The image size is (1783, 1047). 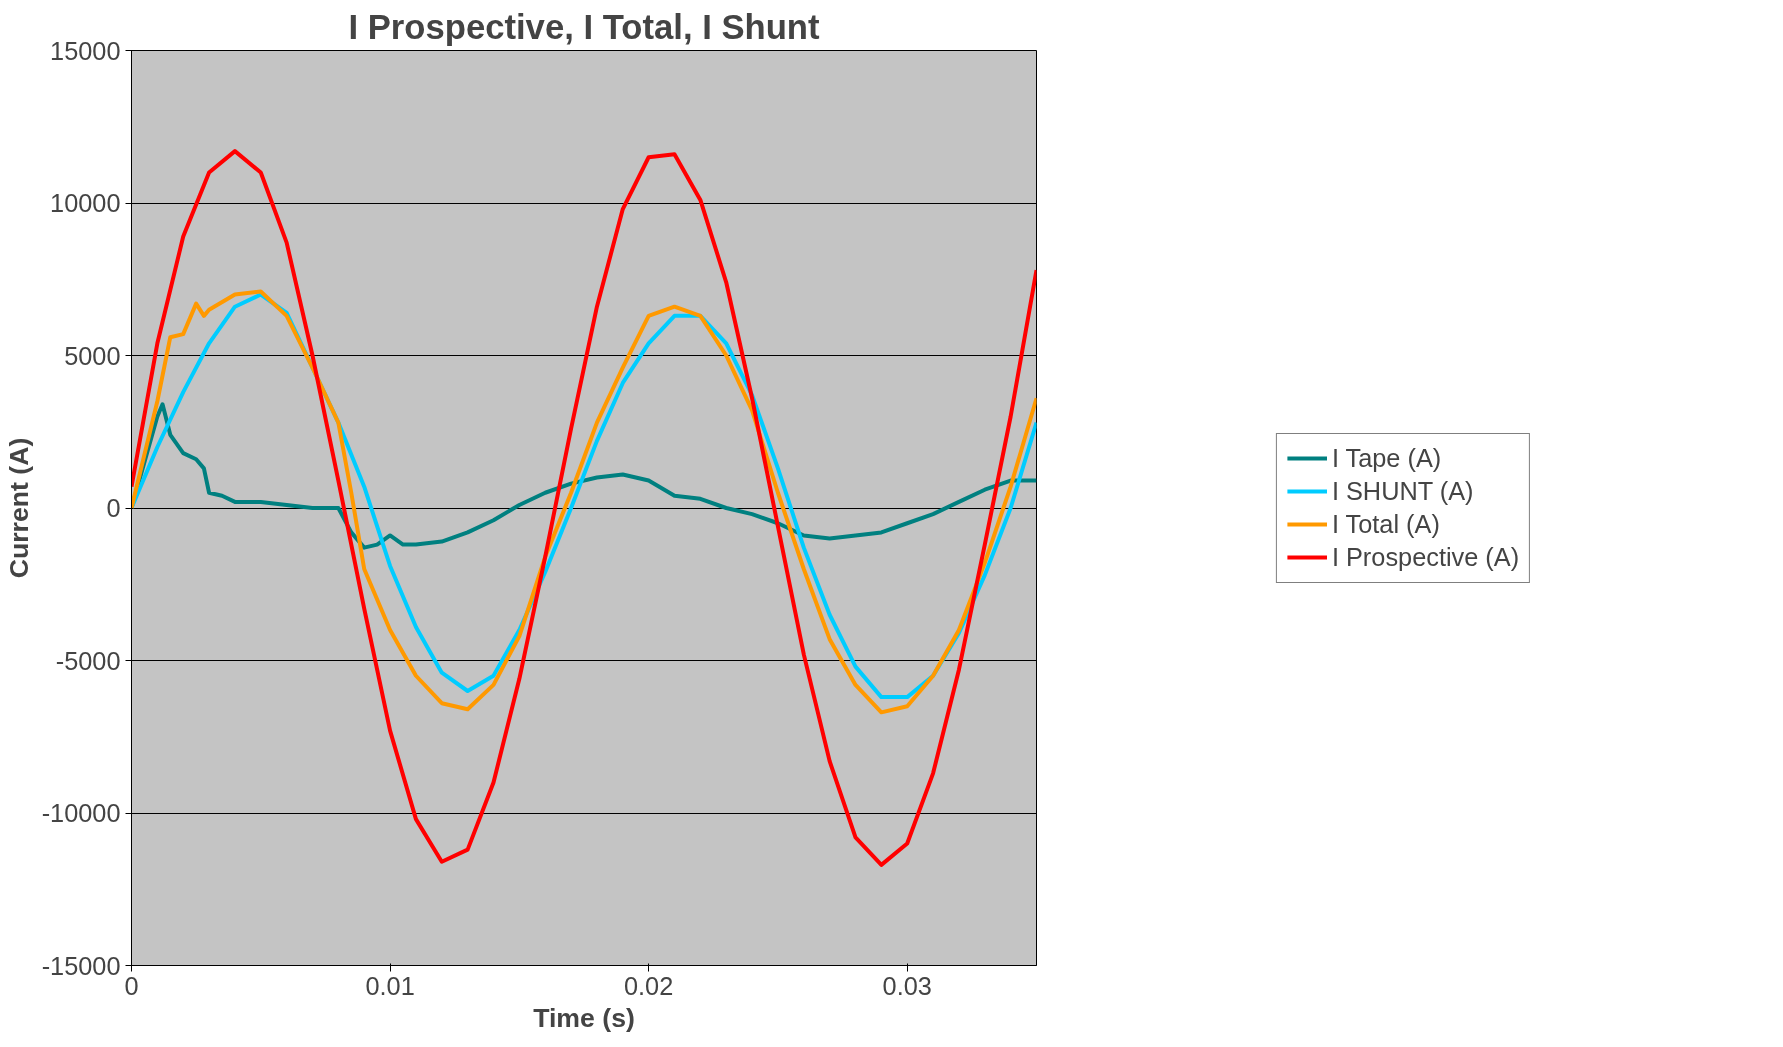 What do you see at coordinates (1385, 524) in the screenshot?
I see `legend-label: I Total (A)` at bounding box center [1385, 524].